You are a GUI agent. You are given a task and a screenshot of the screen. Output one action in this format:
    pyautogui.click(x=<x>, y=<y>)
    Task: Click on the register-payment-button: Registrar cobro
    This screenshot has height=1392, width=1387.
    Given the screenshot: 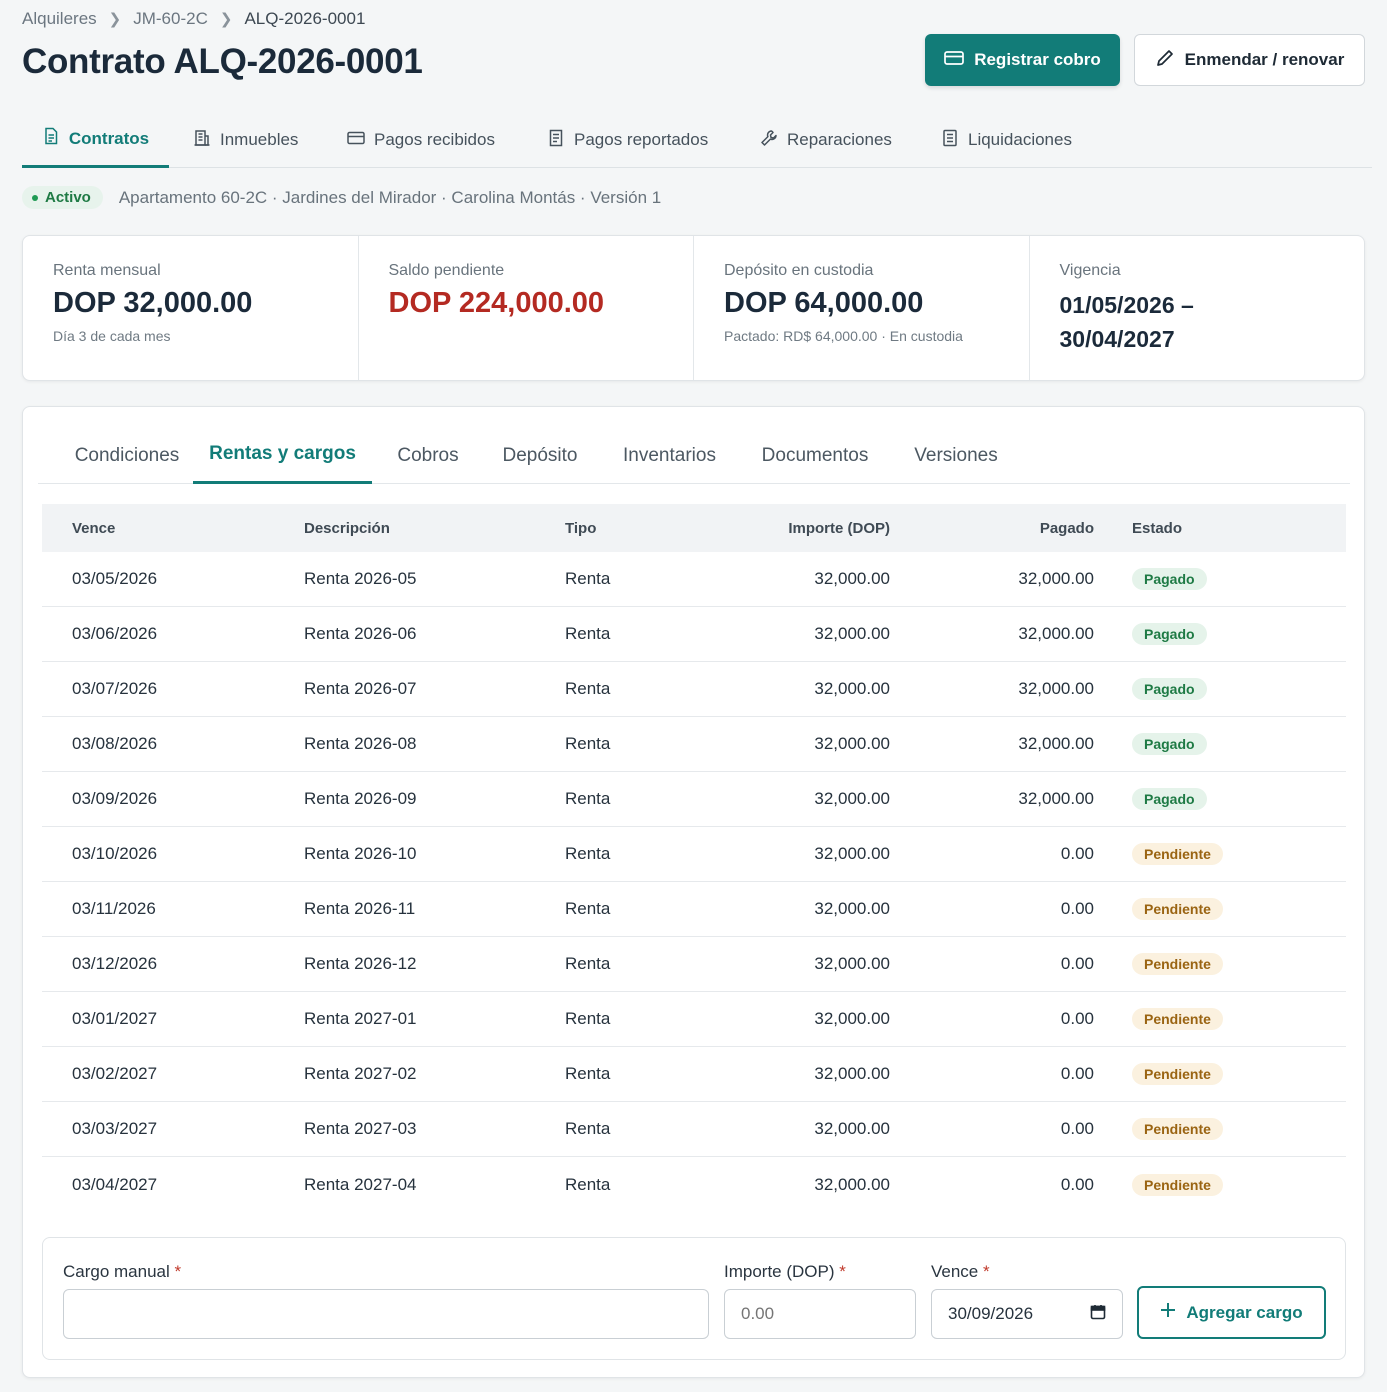 What is the action you would take?
    pyautogui.click(x=1022, y=60)
    